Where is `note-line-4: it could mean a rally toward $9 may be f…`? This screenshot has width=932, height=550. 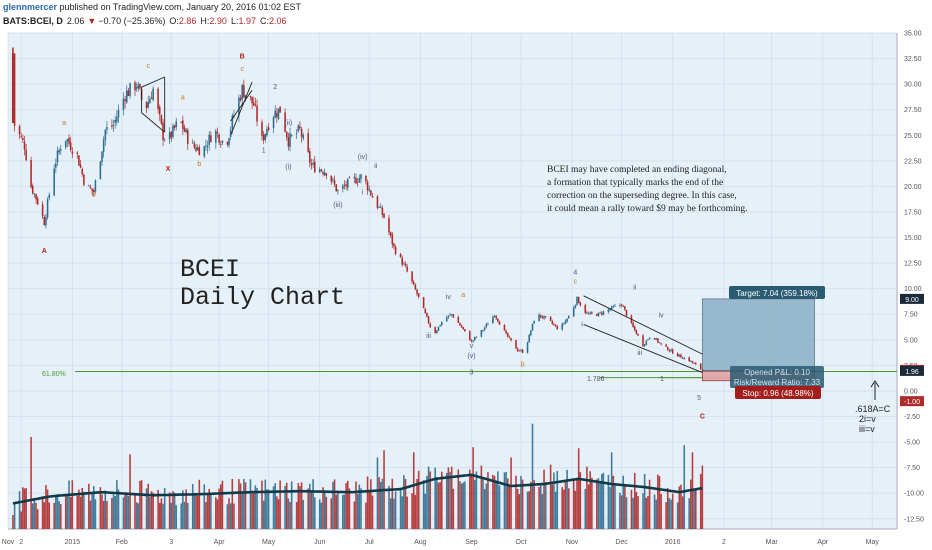 note-line-4: it could mean a rally toward $9 may be f… is located at coordinates (647, 208).